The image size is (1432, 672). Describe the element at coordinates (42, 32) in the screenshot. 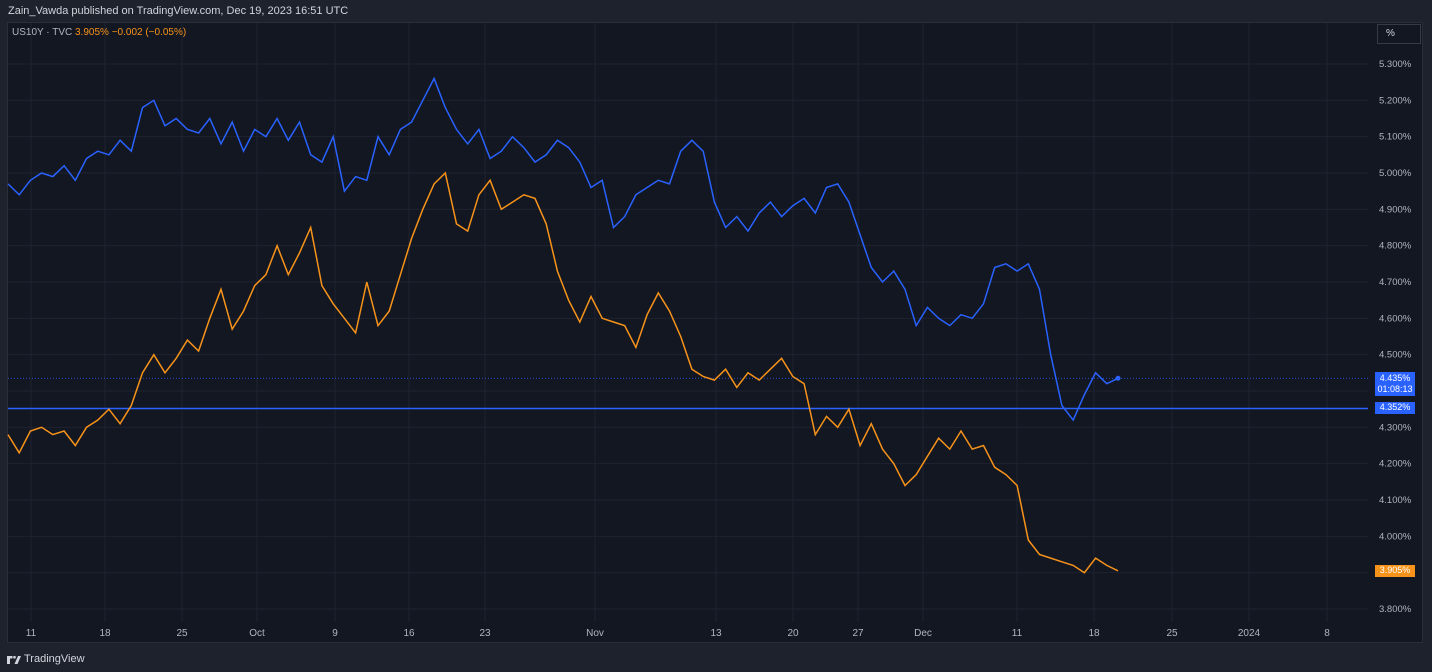

I see `symbol-name: US10Y · TVC` at that location.